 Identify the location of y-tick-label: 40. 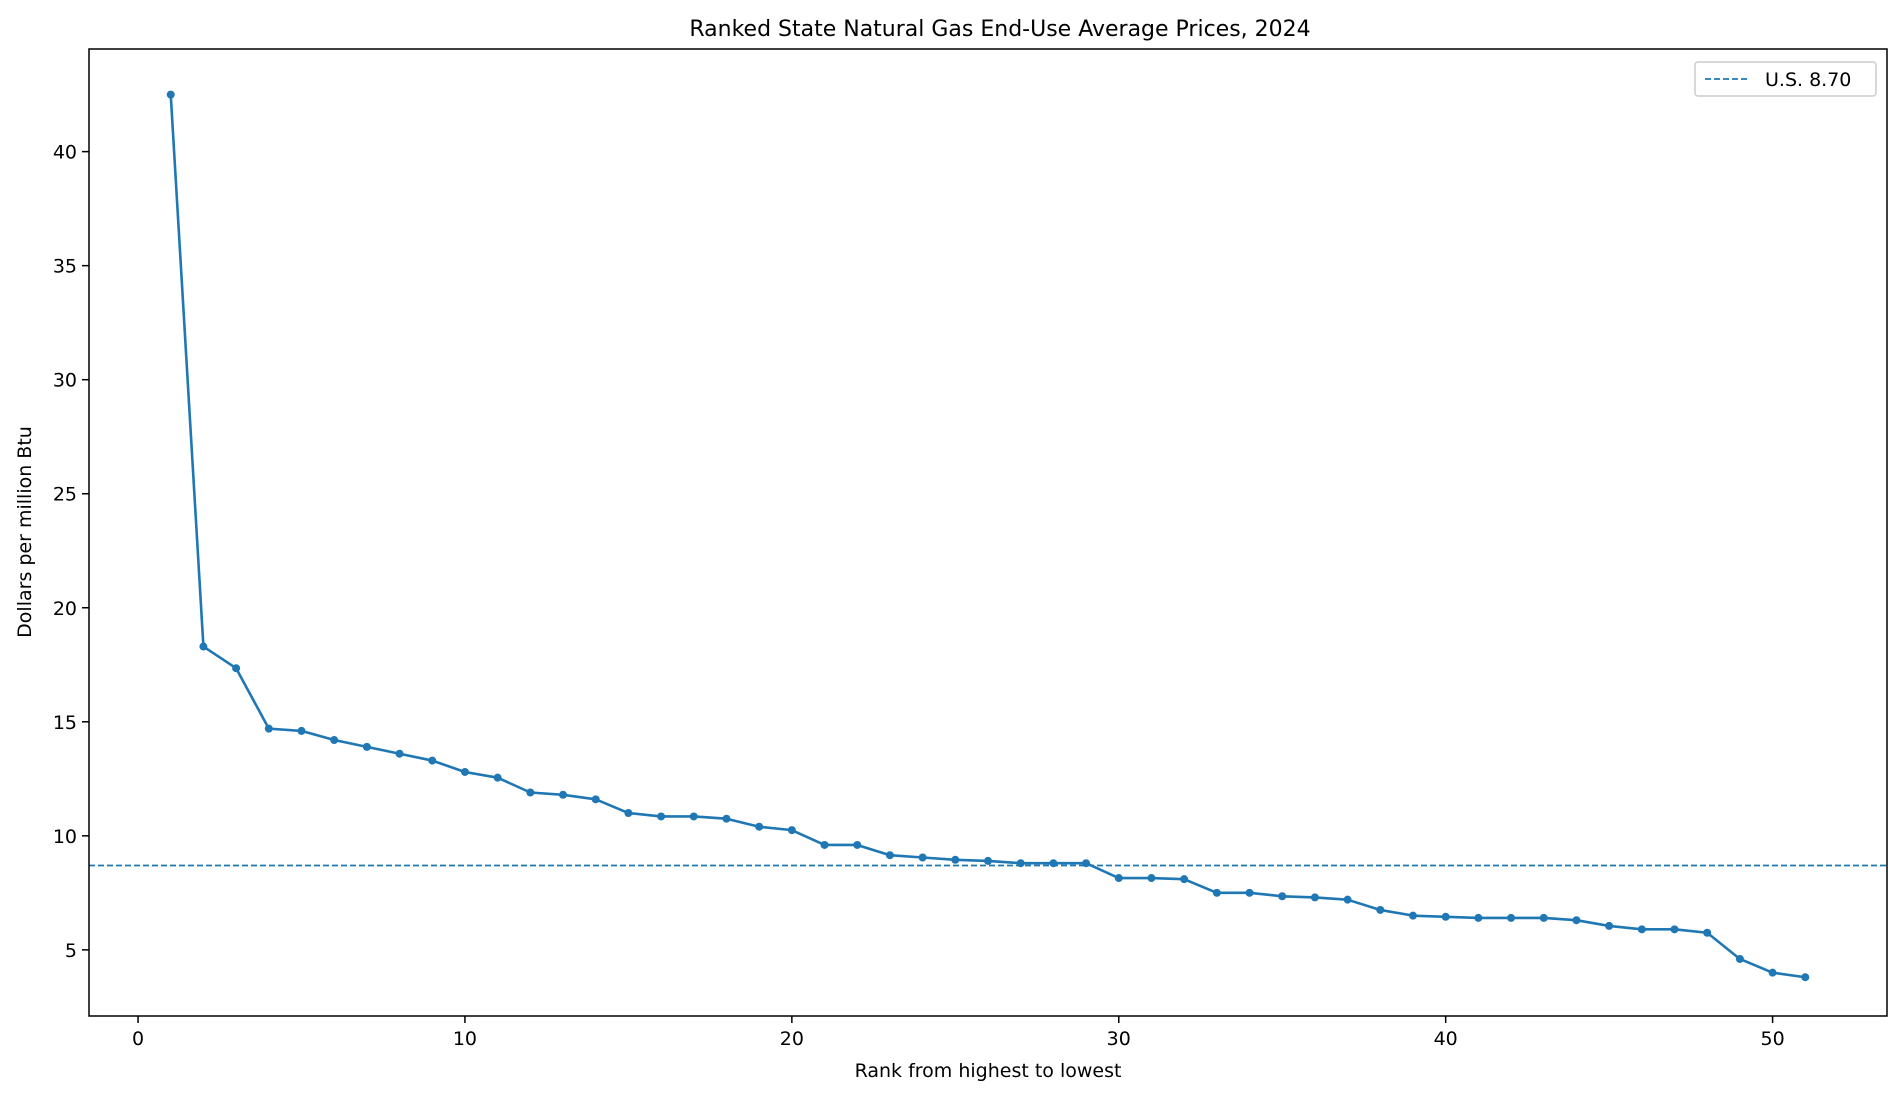
(65, 153).